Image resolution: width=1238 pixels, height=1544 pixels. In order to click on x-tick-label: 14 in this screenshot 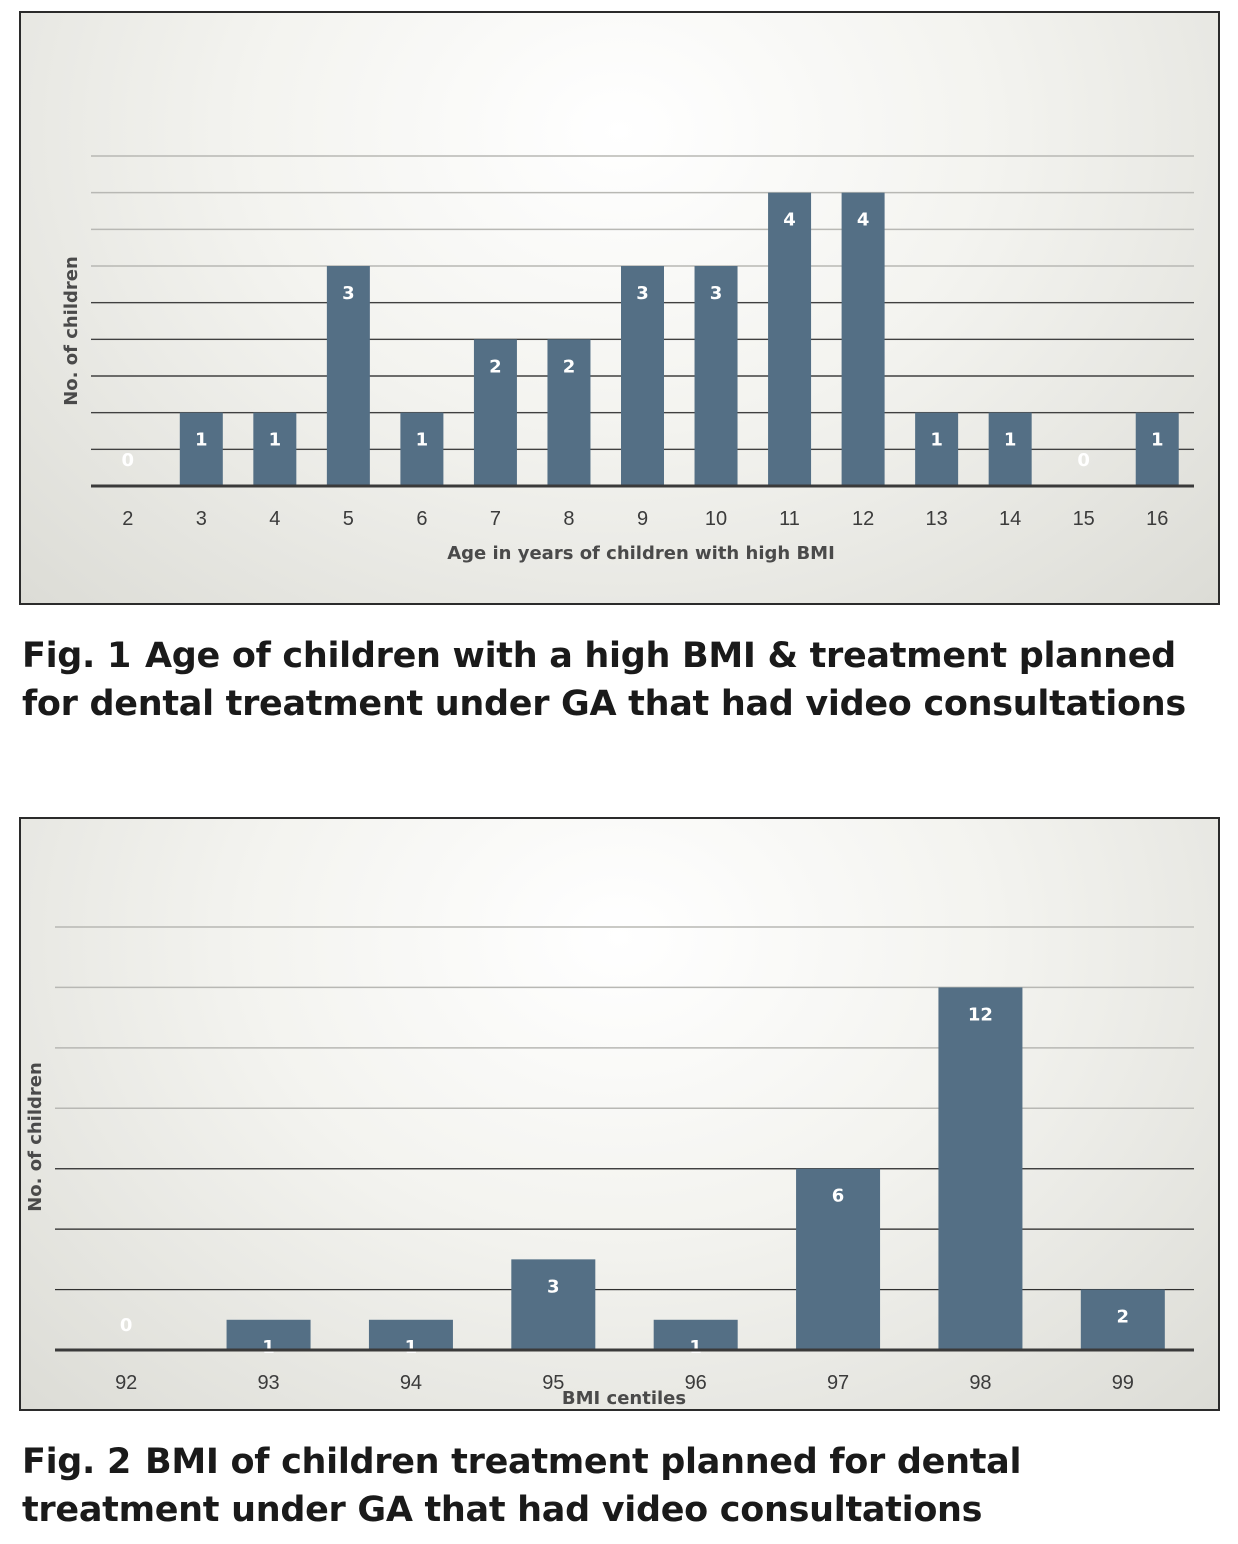, I will do `click(1010, 519)`.